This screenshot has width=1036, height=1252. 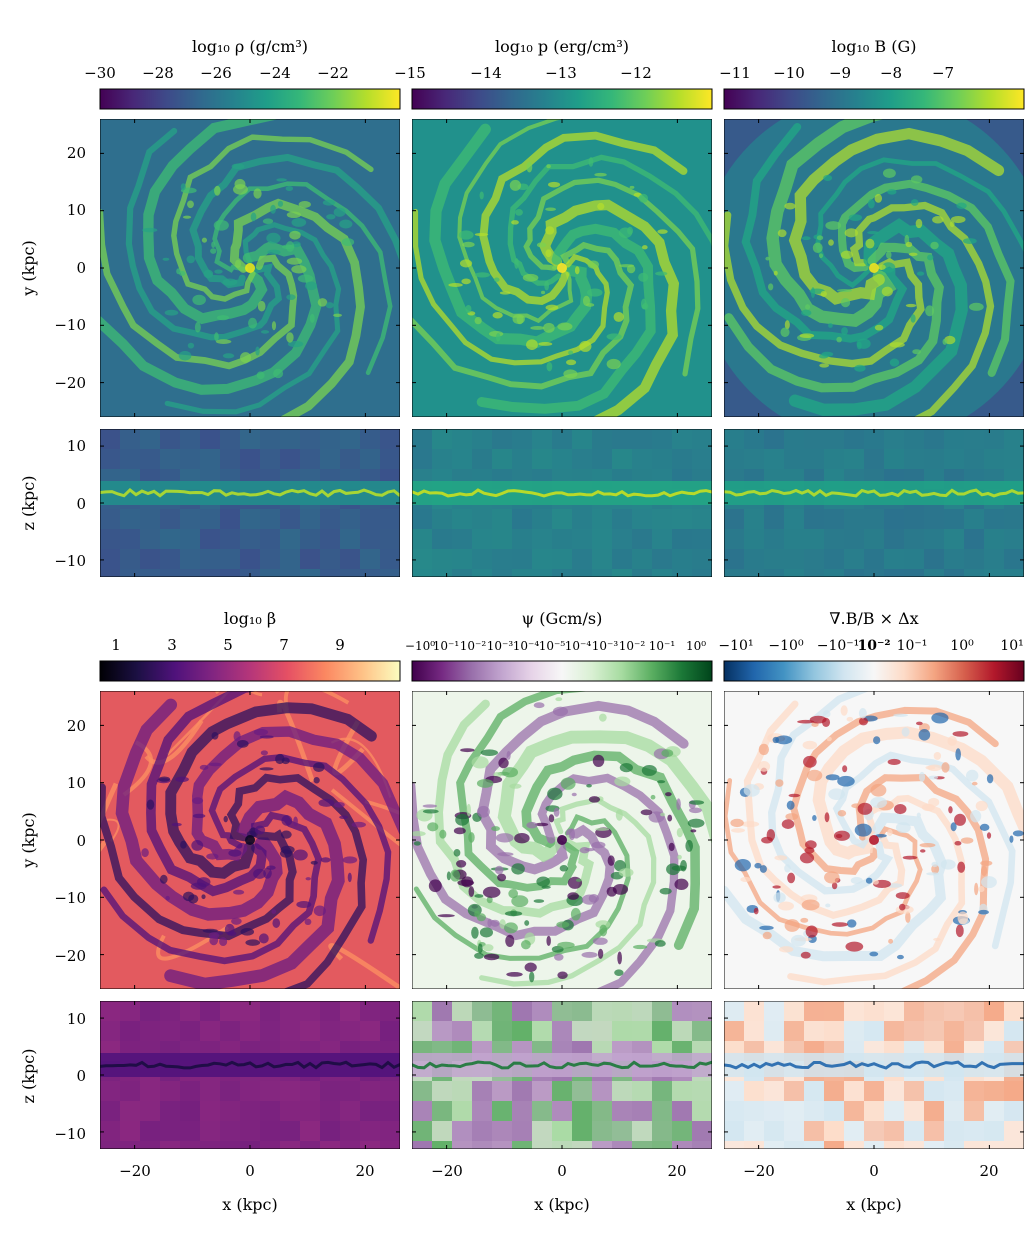 I want to click on cb-tick: 7, so click(x=284, y=645).